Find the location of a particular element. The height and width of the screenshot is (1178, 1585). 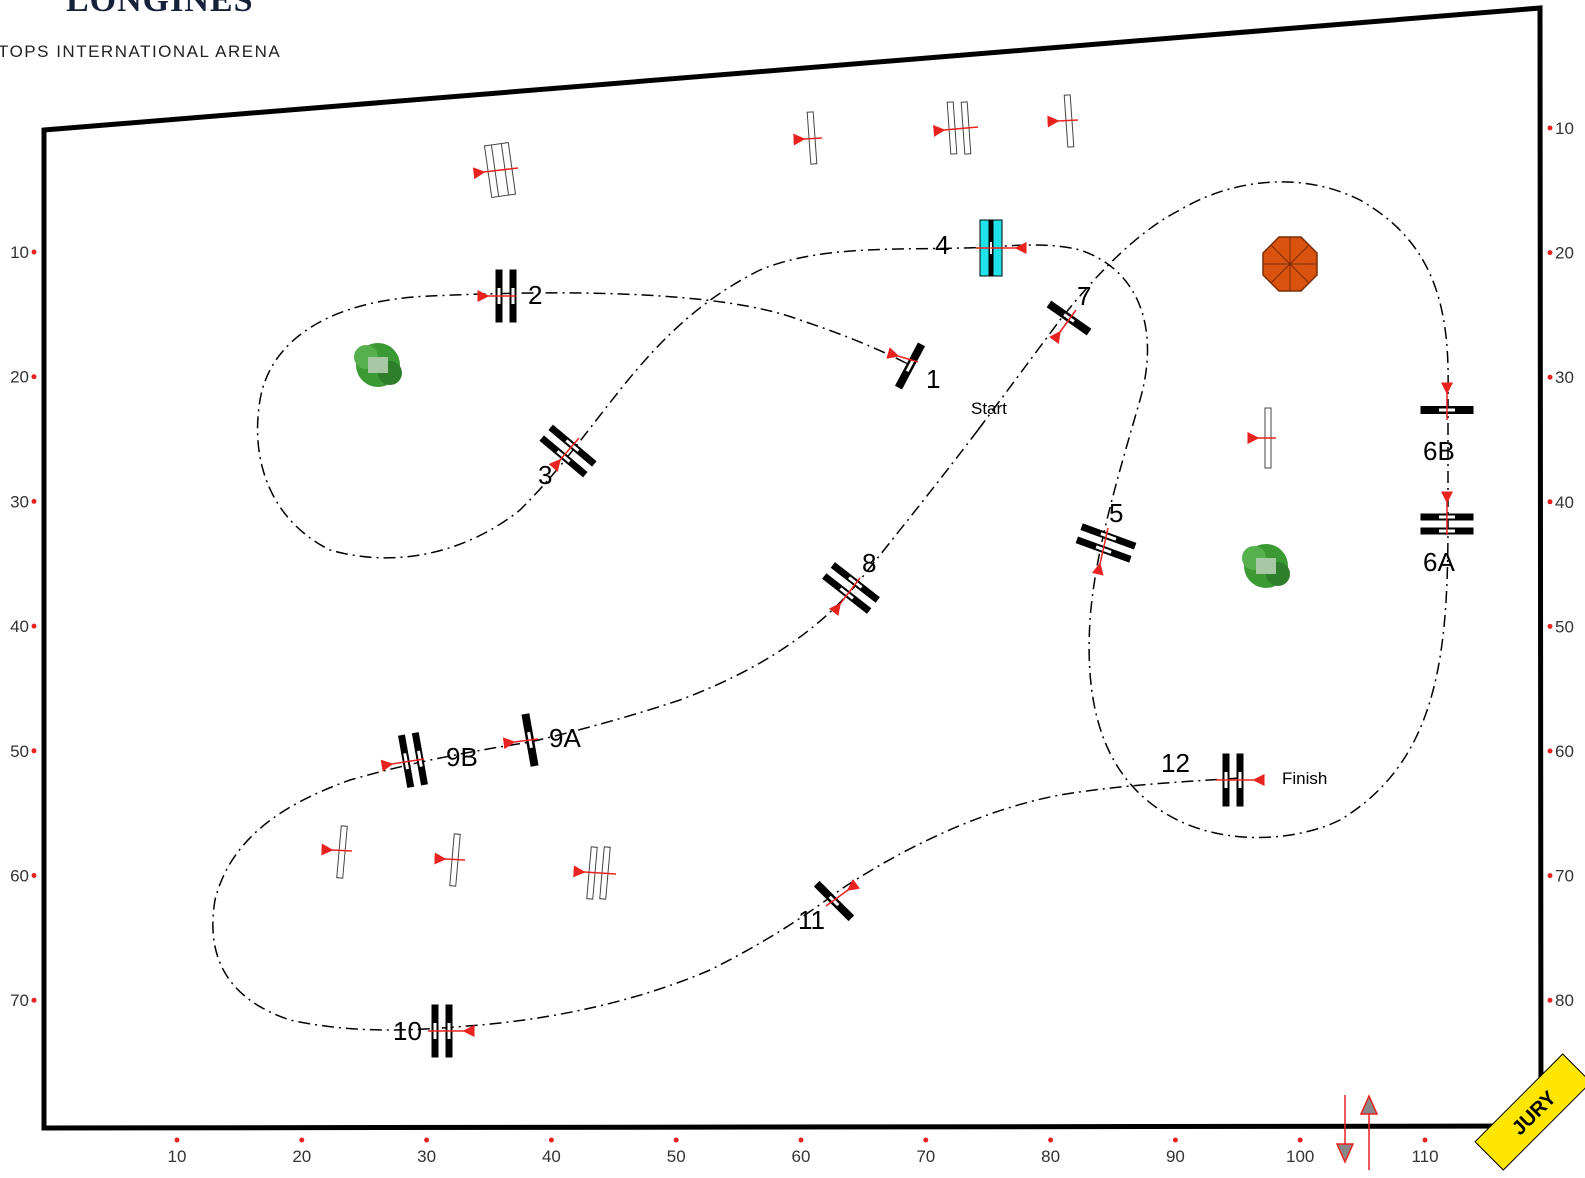

bottom-scale: 10 20 30 40 50 60 70 80 90 100 110 is located at coordinates (803, 1151).